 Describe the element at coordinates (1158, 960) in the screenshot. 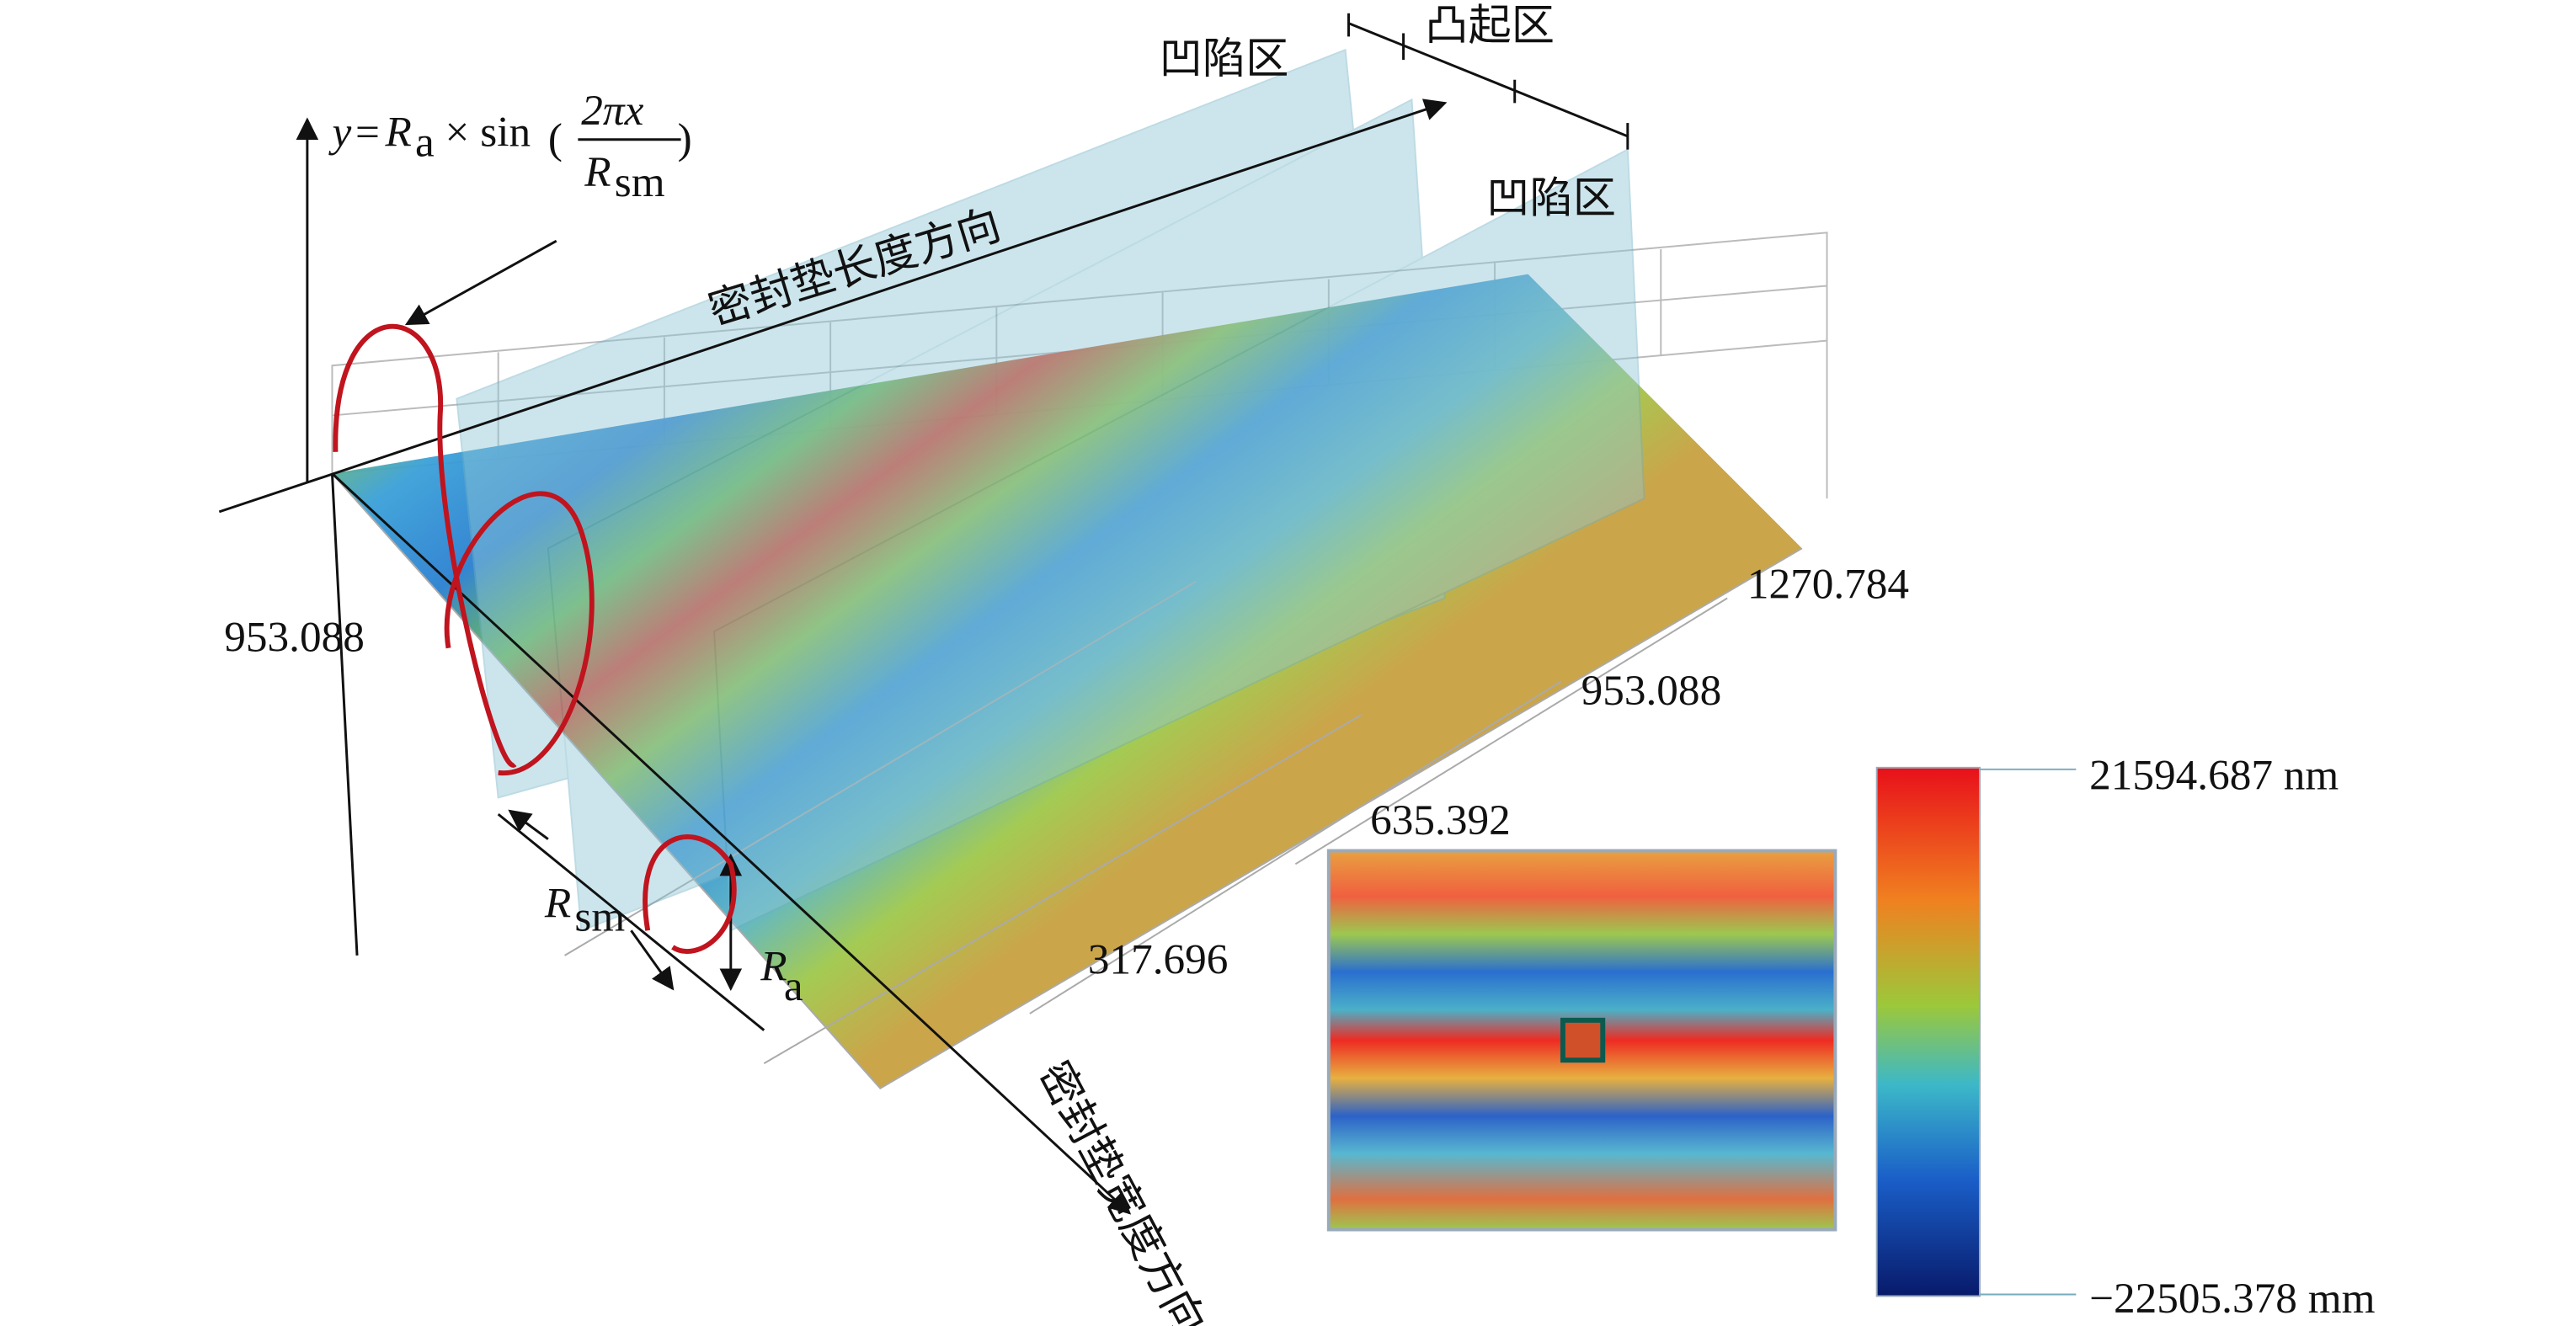

I see `axis-label: 317.696` at that location.